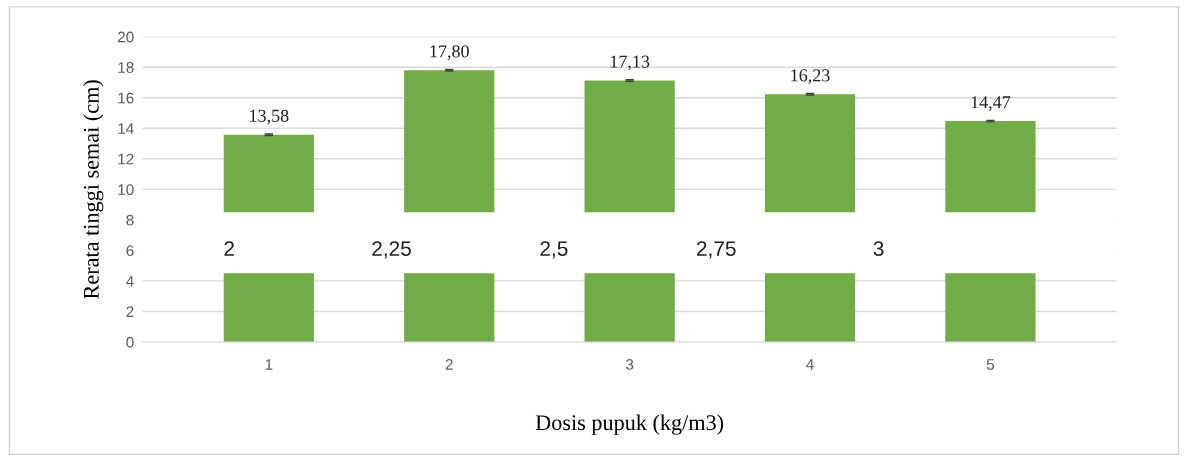 This screenshot has width=1188, height=459. I want to click on data-label: 13,58, so click(269, 117).